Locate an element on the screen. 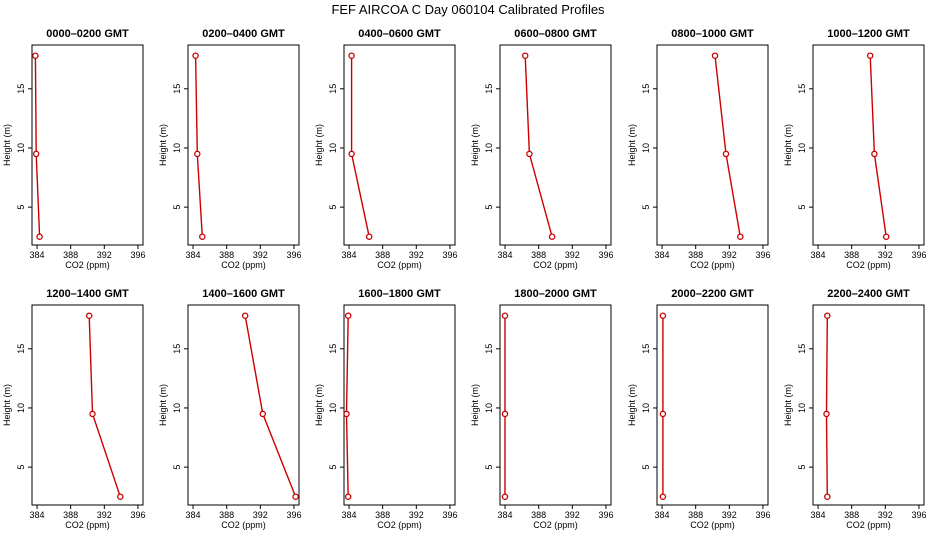 The image size is (936, 545). panel-title: 0200–0400 GMT is located at coordinates (243, 34).